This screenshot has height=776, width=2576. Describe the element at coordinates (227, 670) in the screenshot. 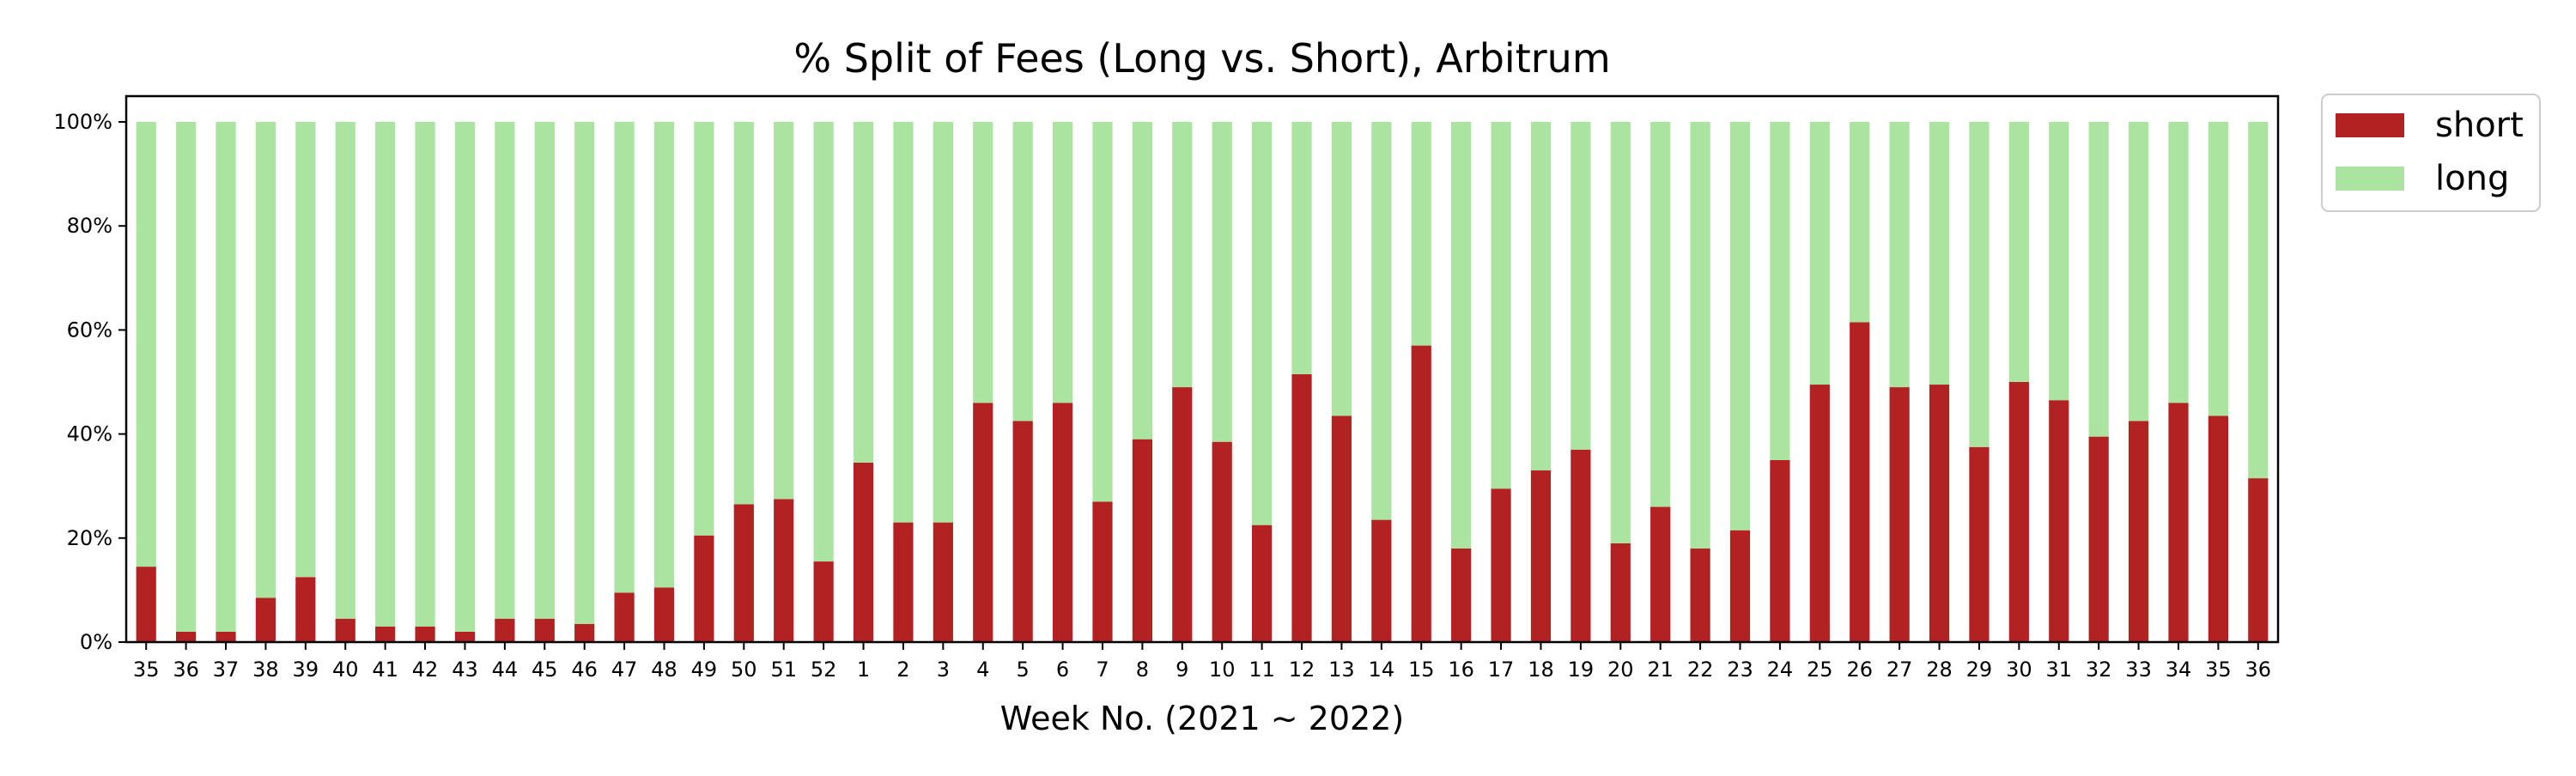

I see `x-tick-label: 37` at that location.